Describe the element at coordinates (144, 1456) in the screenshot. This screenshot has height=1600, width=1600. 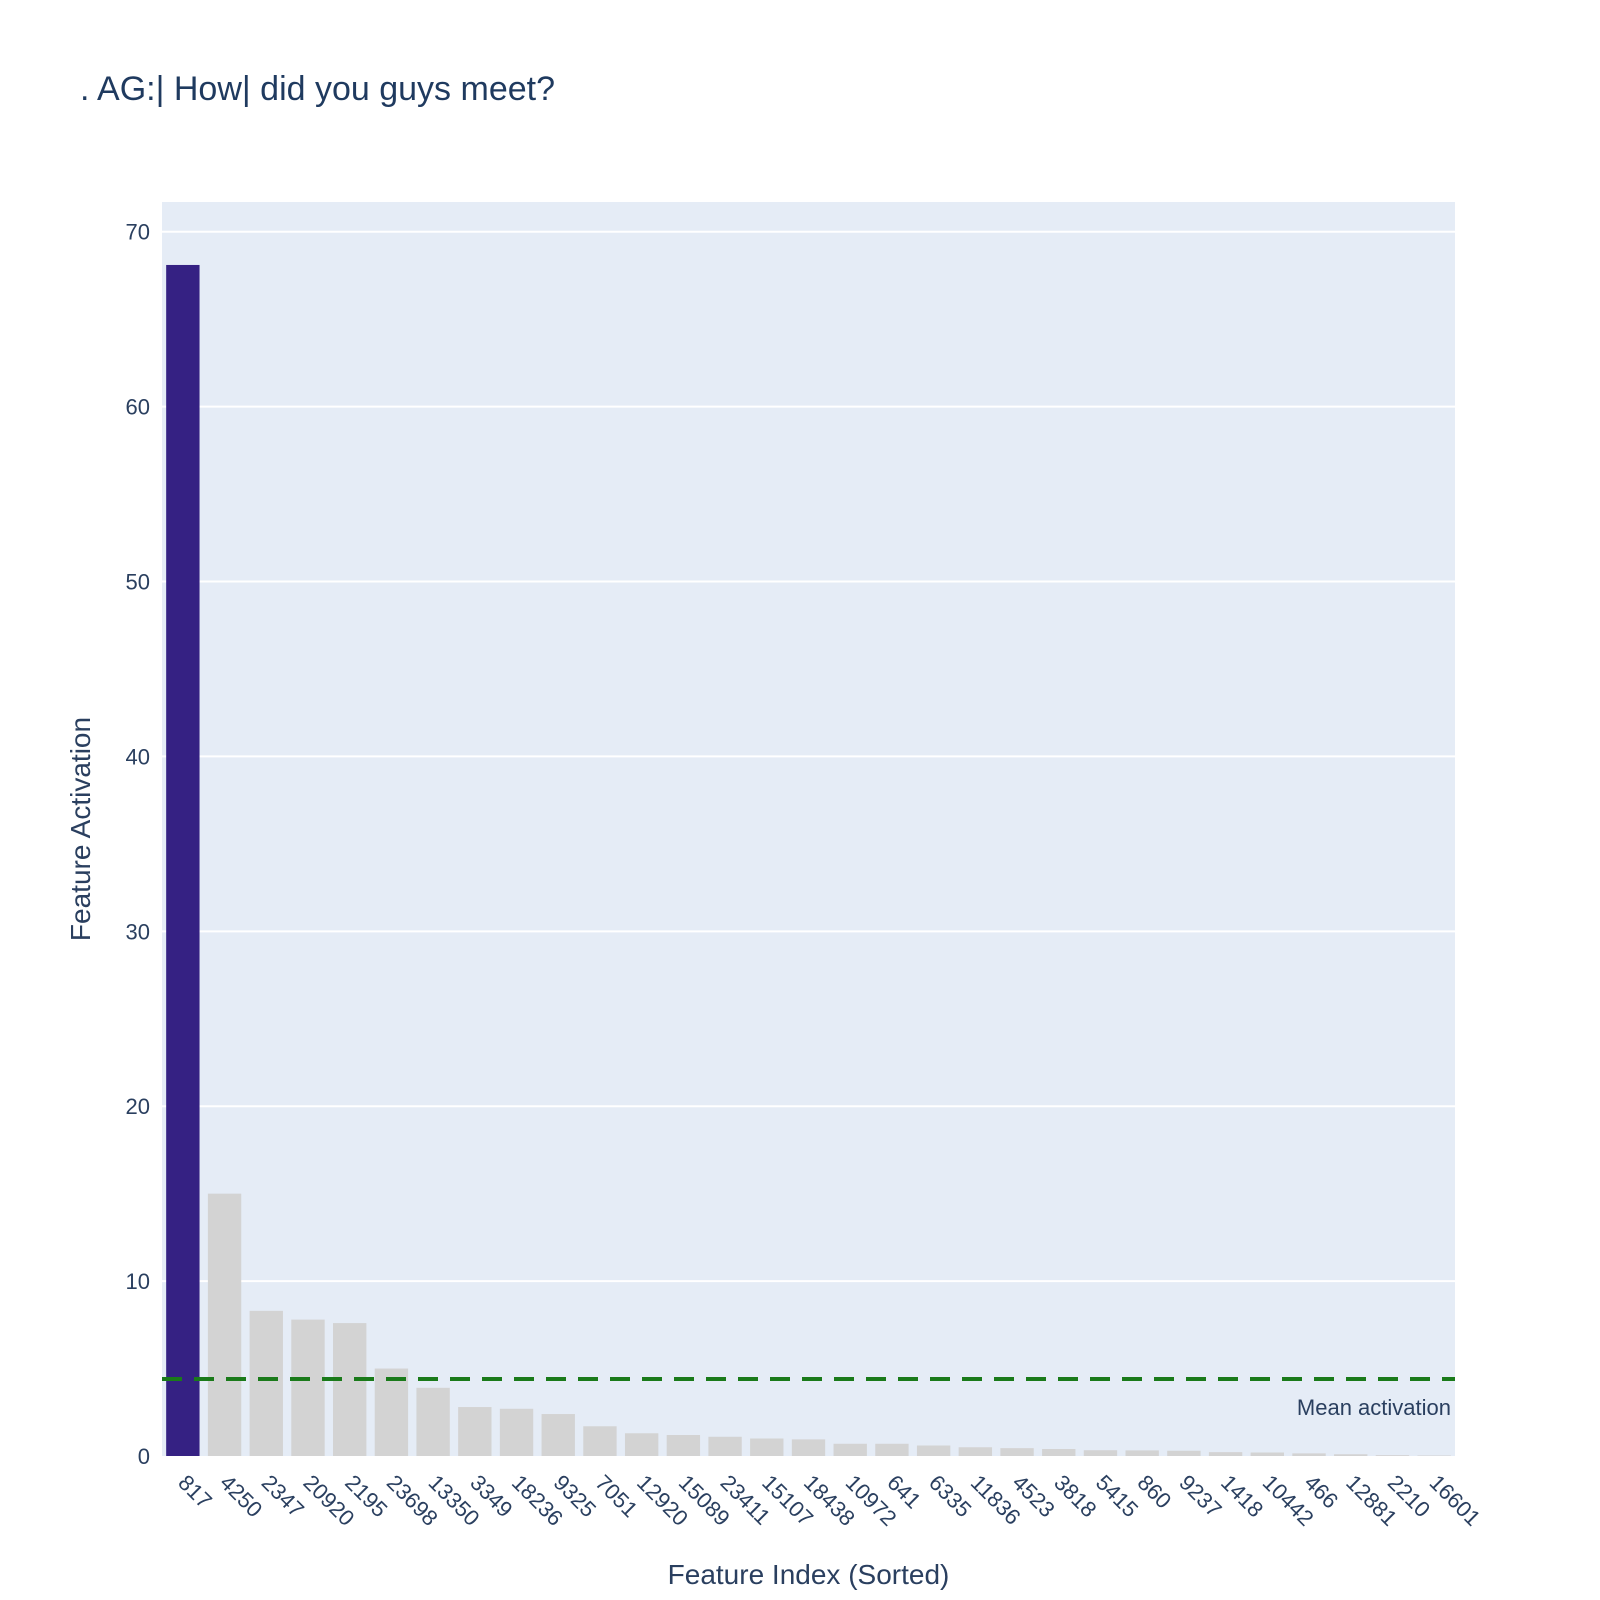
I see `y-tick-label: 0` at that location.